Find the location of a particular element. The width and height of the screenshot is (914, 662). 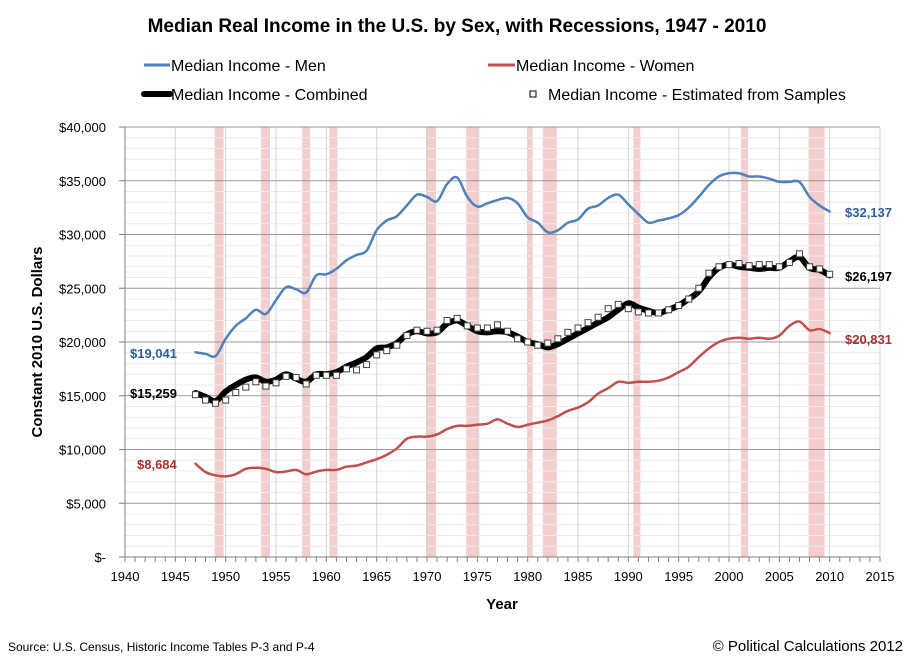

copyright-note: © Political Calculations 2012 is located at coordinates (808, 646).